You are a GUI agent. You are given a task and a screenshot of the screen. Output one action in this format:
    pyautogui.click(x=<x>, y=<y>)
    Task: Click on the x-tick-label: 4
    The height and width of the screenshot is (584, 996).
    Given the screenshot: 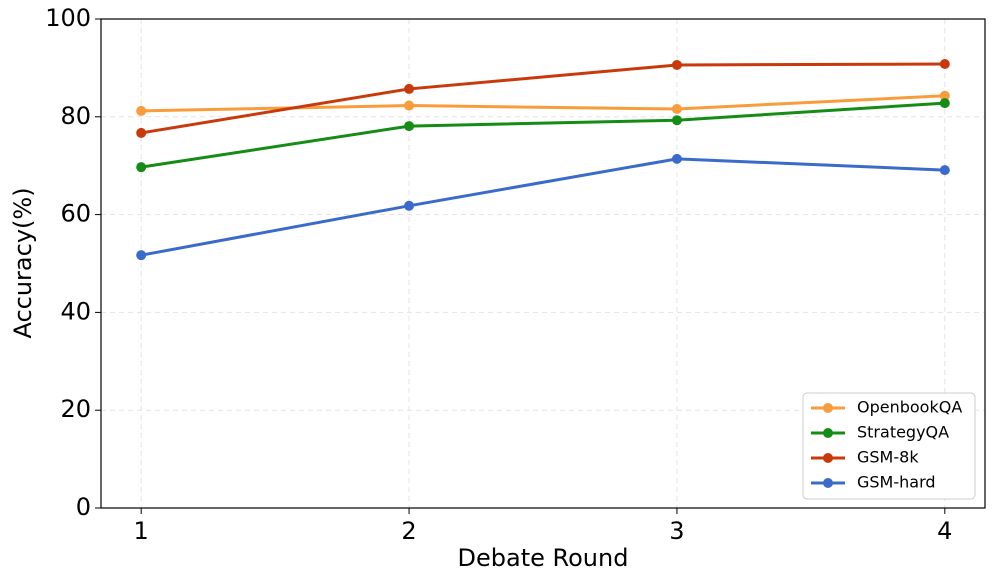 What is the action you would take?
    pyautogui.click(x=944, y=531)
    